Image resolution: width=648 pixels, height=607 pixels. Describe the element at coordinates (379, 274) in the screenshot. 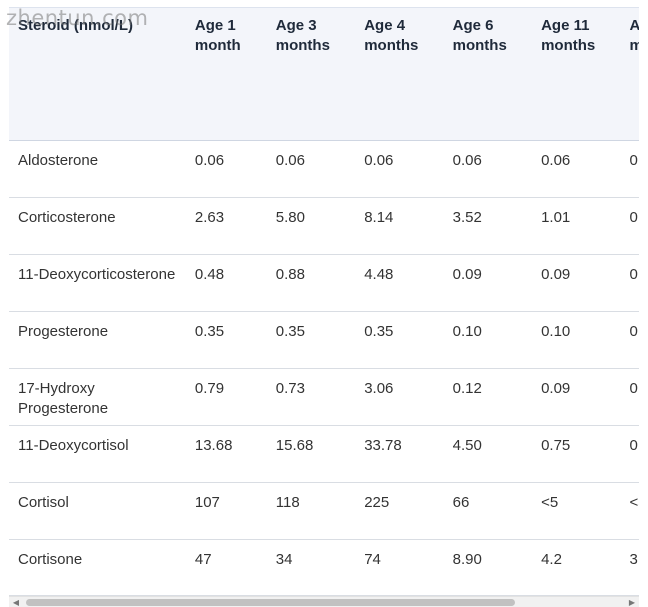

I see `value-cell: 4.48` at that location.